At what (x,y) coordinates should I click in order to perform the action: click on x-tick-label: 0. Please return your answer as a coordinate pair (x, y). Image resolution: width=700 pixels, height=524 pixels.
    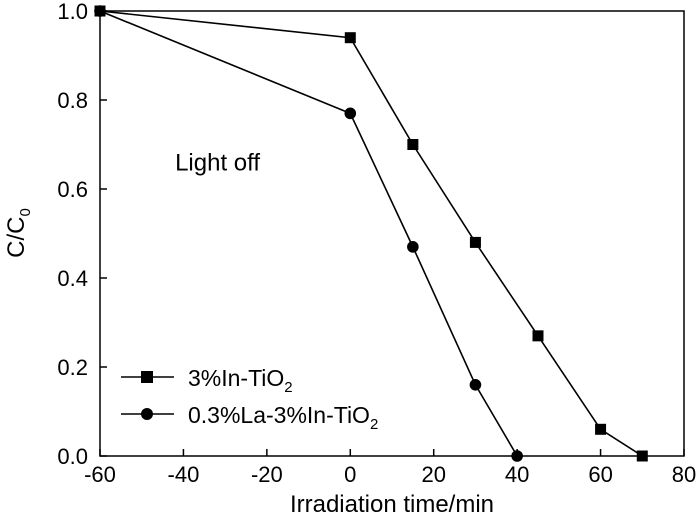
    Looking at the image, I should click on (350, 474).